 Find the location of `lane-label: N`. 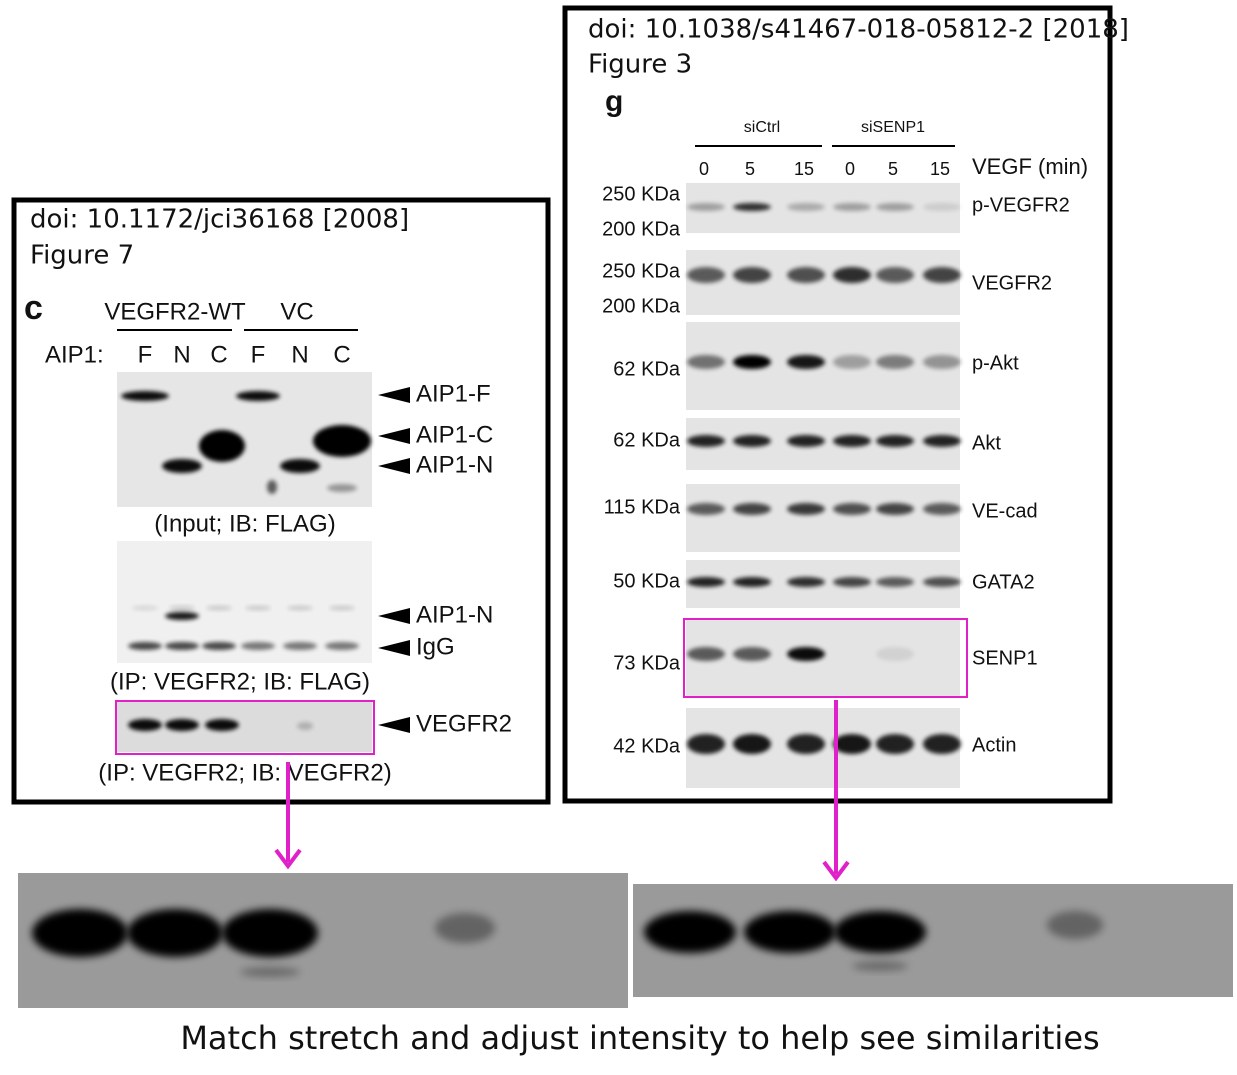

lane-label: N is located at coordinates (181, 354).